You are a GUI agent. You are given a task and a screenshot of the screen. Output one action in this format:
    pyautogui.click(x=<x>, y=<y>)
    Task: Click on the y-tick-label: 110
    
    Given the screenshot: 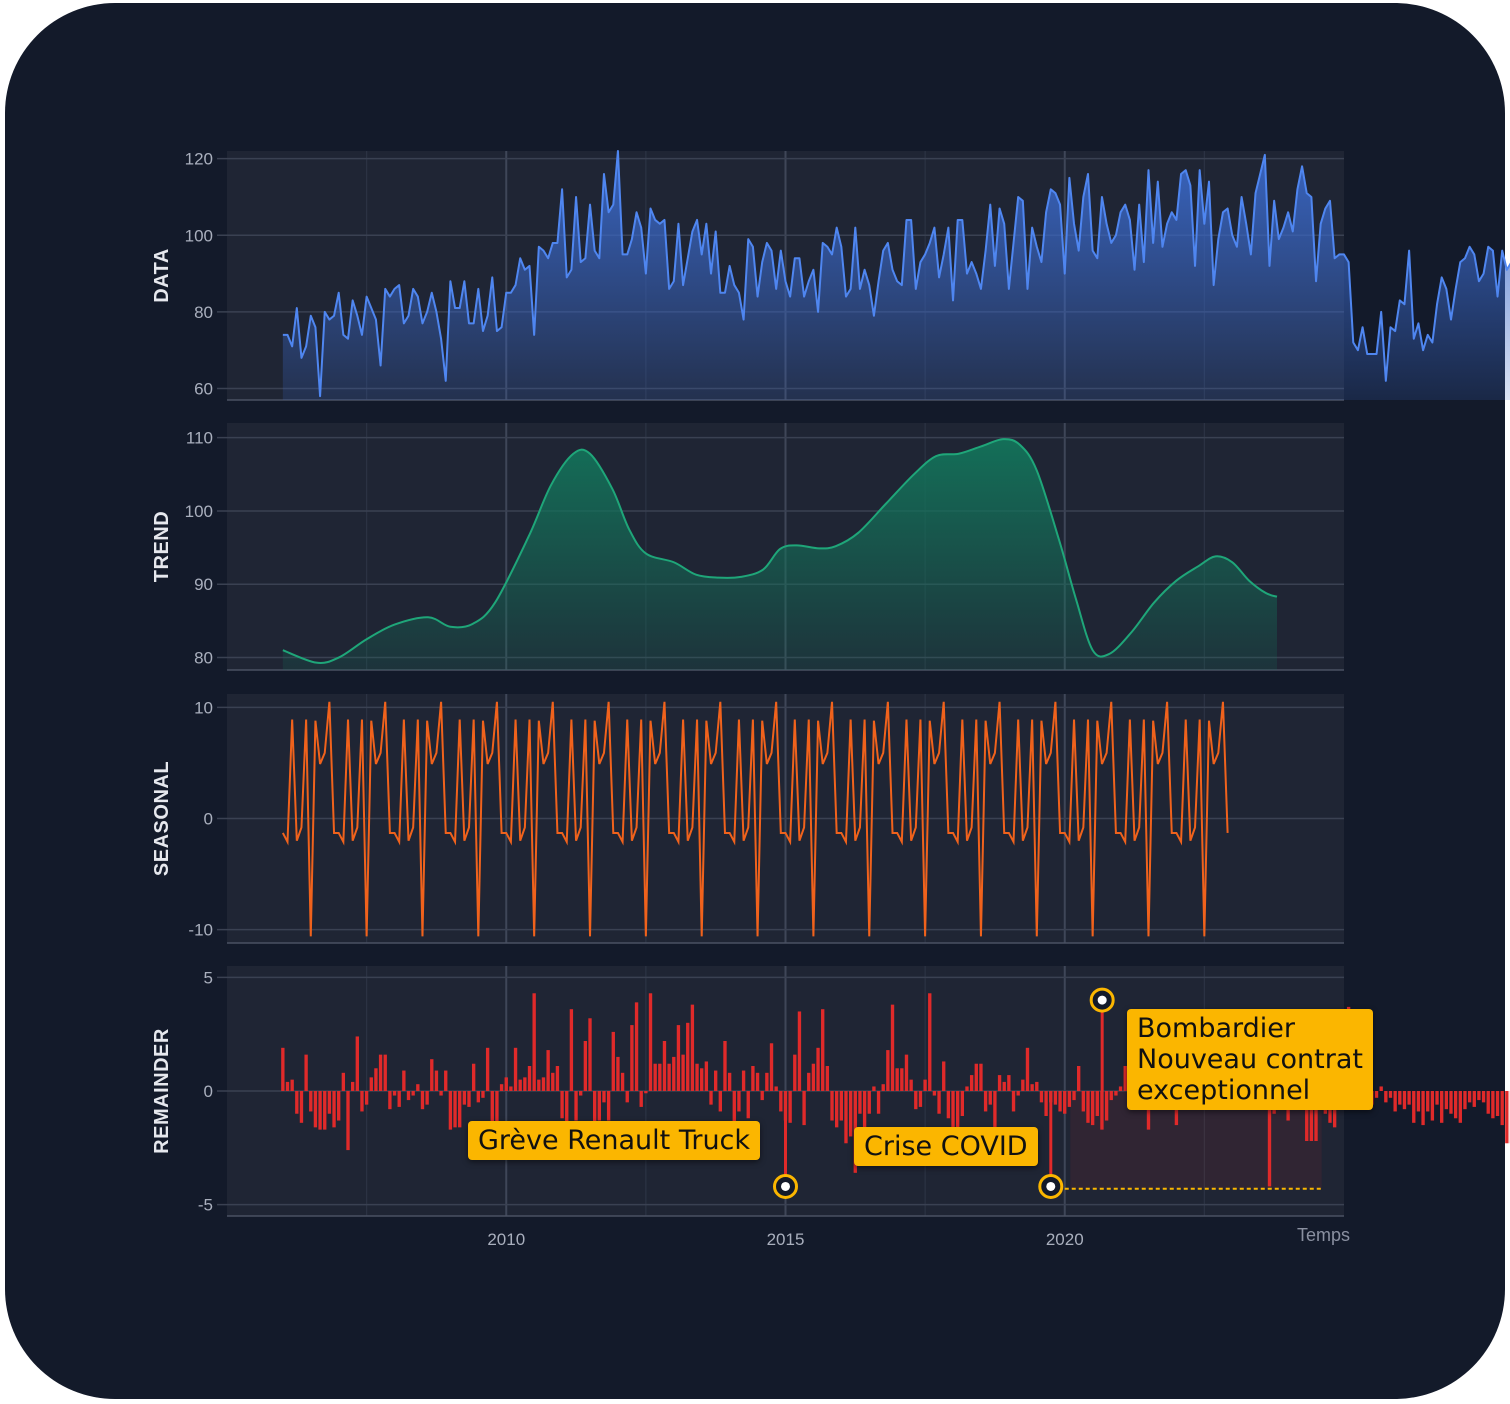 What is the action you would take?
    pyautogui.click(x=199, y=438)
    